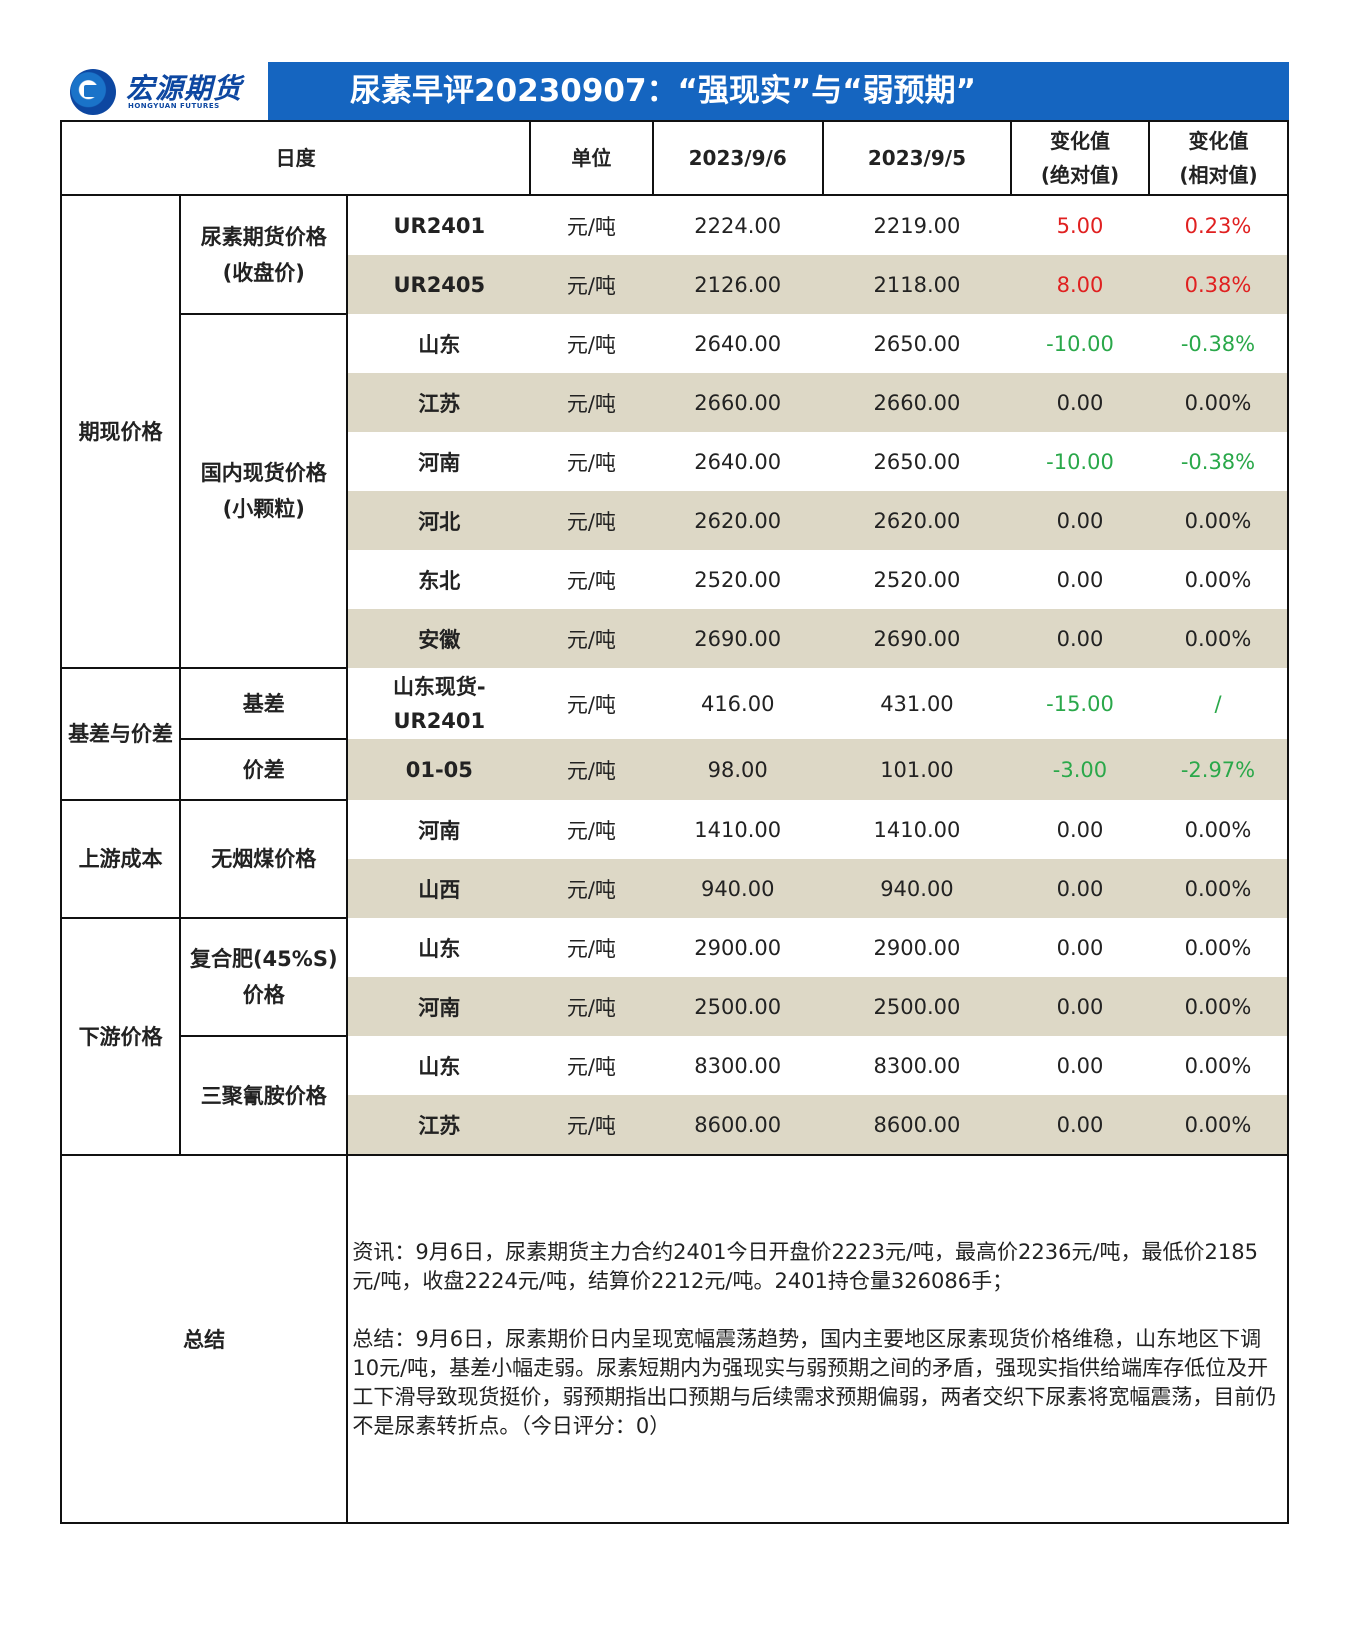 Image resolution: width=1345 pixels, height=1642 pixels. I want to click on row-name: 01-05, so click(439, 769).